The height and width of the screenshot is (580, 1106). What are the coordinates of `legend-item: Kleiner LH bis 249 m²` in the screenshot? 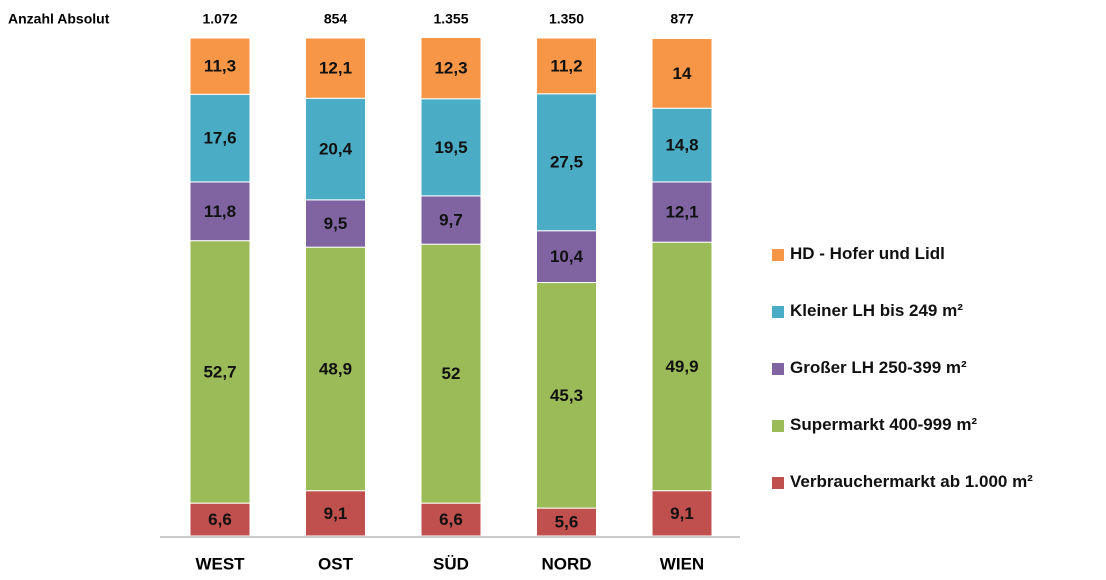 It's located at (937, 329).